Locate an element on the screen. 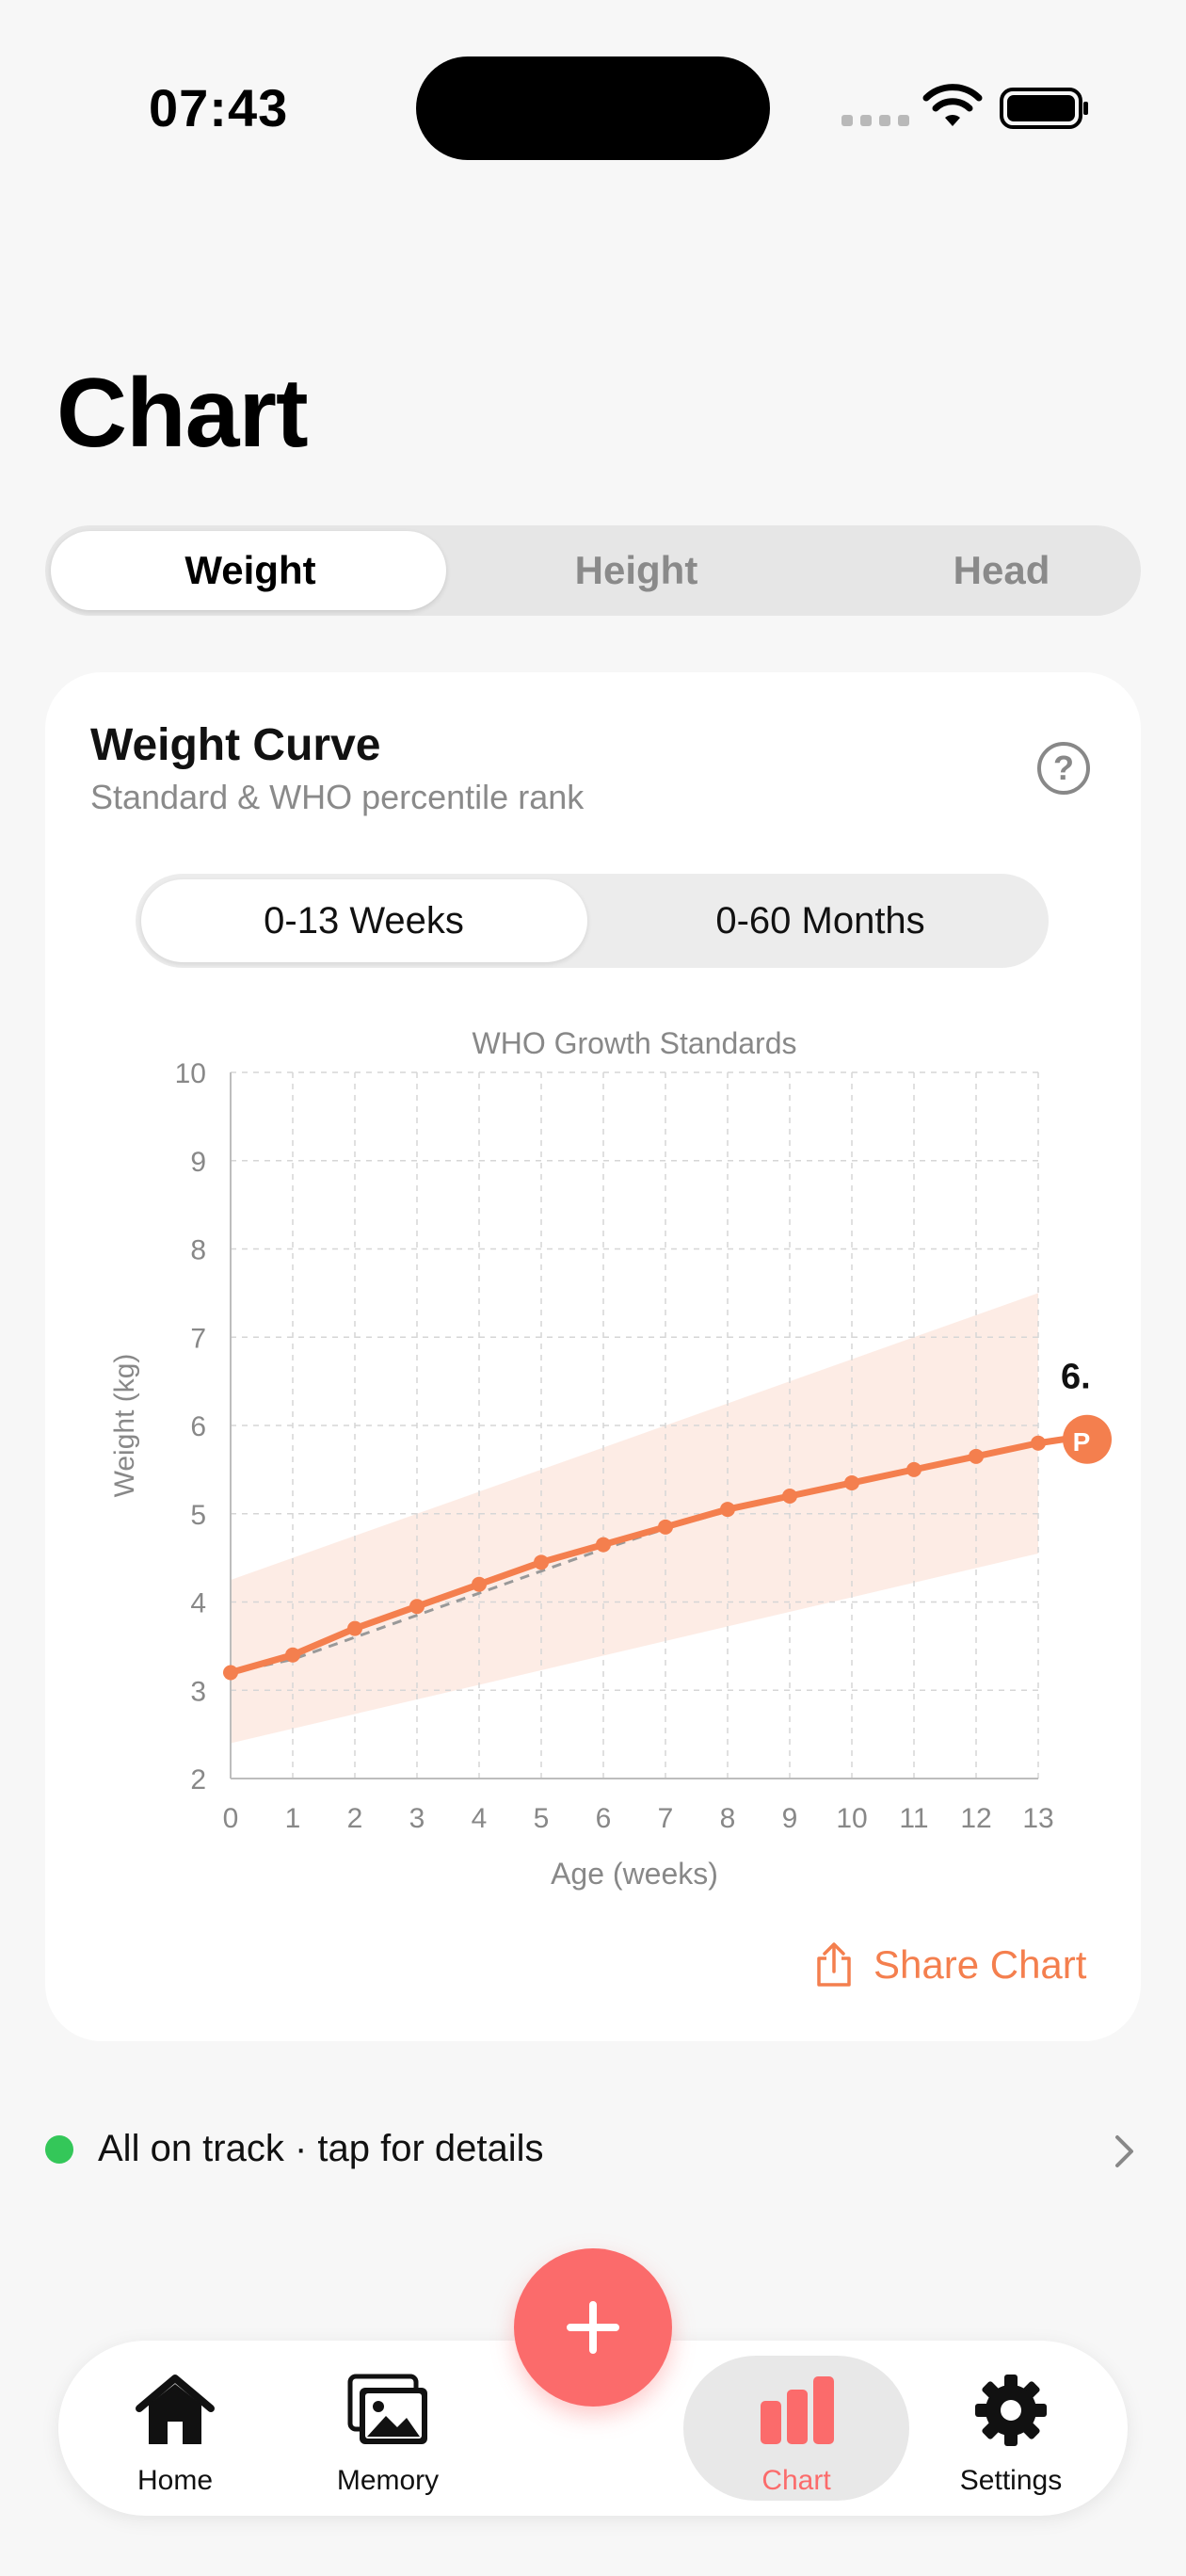  weight-line is located at coordinates (634, 1558).